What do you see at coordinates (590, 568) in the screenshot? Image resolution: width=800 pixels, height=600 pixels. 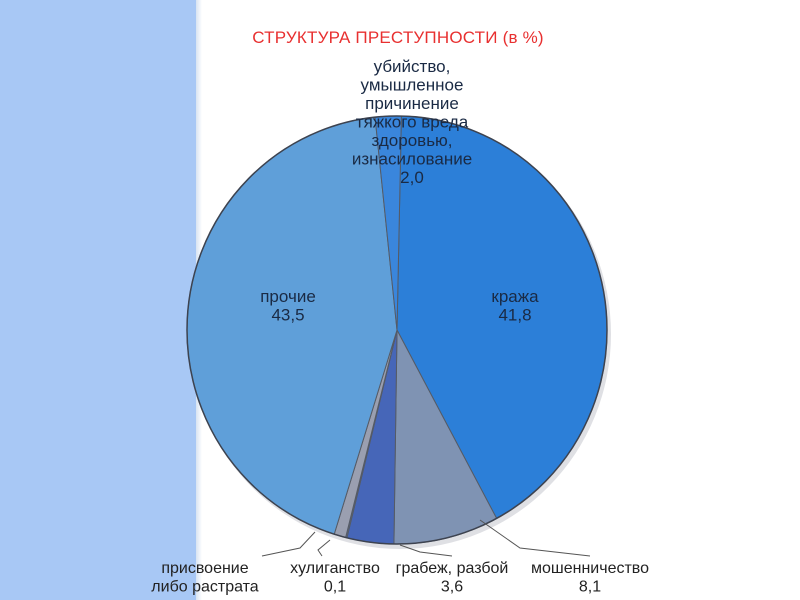 I see `slice-label-line: мошенничество` at bounding box center [590, 568].